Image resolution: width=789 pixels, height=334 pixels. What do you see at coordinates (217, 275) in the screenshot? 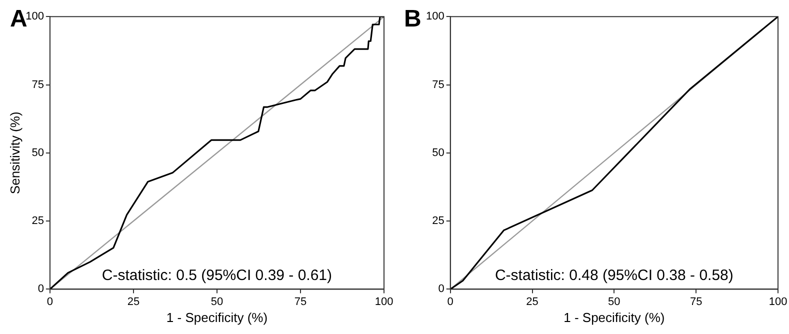
I see `annotation: C-statistic: 0.5 (95%CI 0.39 - 0.61)` at bounding box center [217, 275].